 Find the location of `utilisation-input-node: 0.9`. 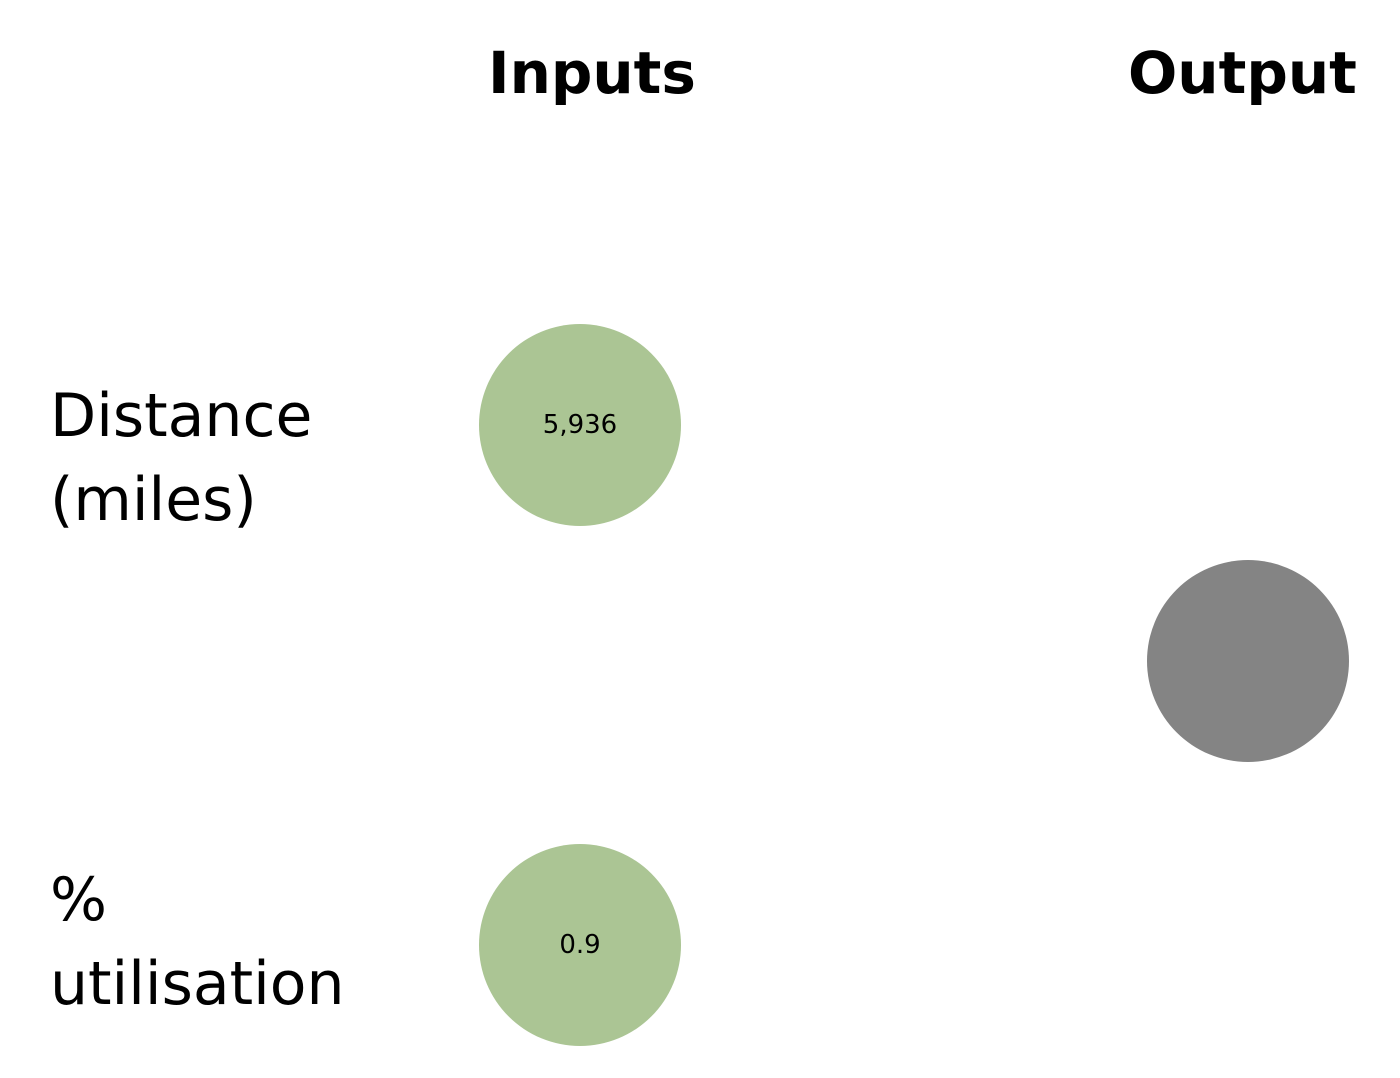

utilisation-input-node: 0.9 is located at coordinates (580, 945).